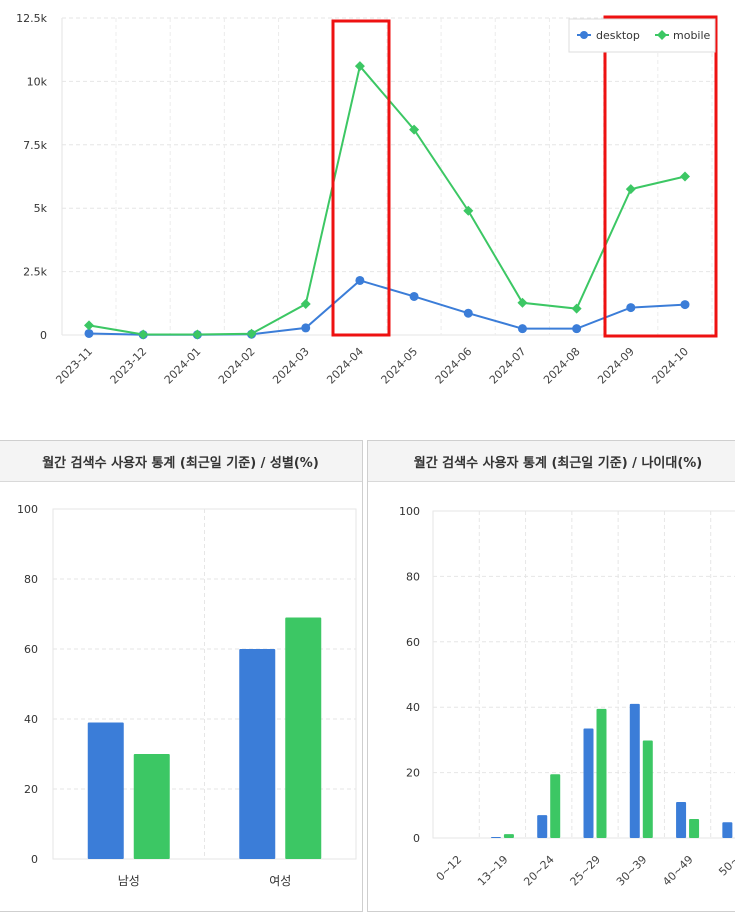 This screenshot has width=735, height=912. Describe the element at coordinates (31, 177) in the screenshot. I see `y-axis: 0 2.5k 5k 7.5k 10k 12.5k` at that location.